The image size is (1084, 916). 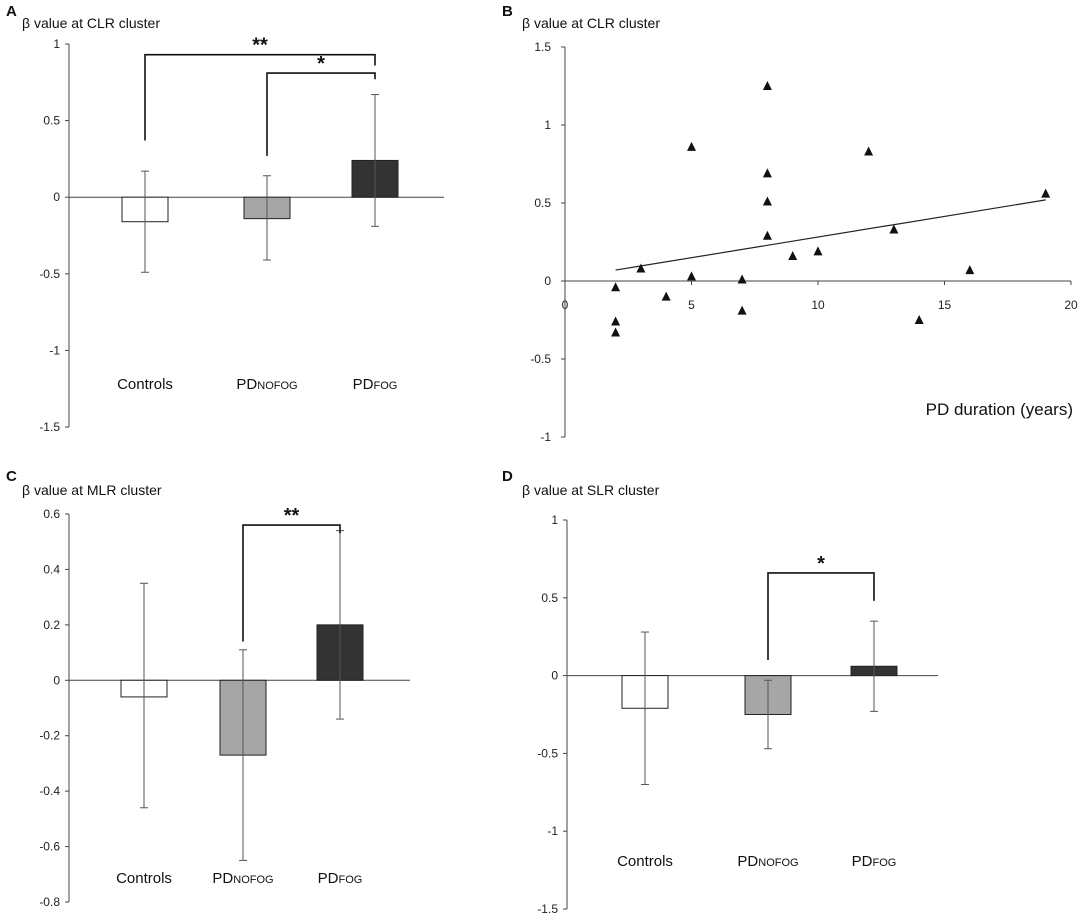 I want to click on chart-title: β value at SLR cluster, so click(x=591, y=490).